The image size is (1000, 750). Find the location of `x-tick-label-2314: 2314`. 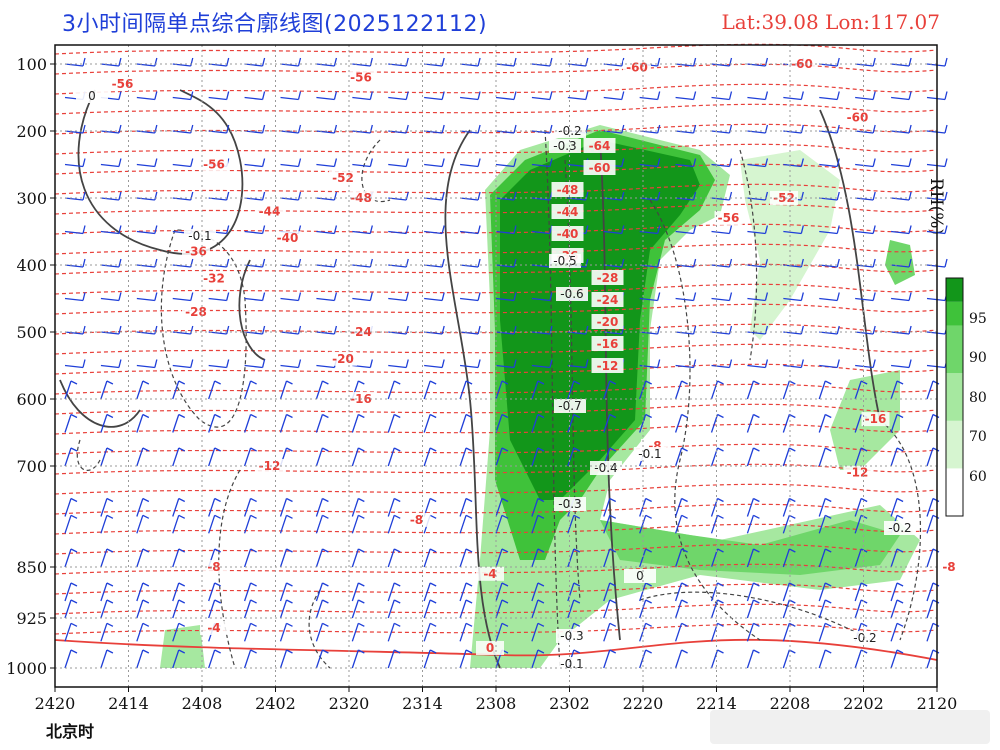

x-tick-label-2314: 2314 is located at coordinates (422, 703).